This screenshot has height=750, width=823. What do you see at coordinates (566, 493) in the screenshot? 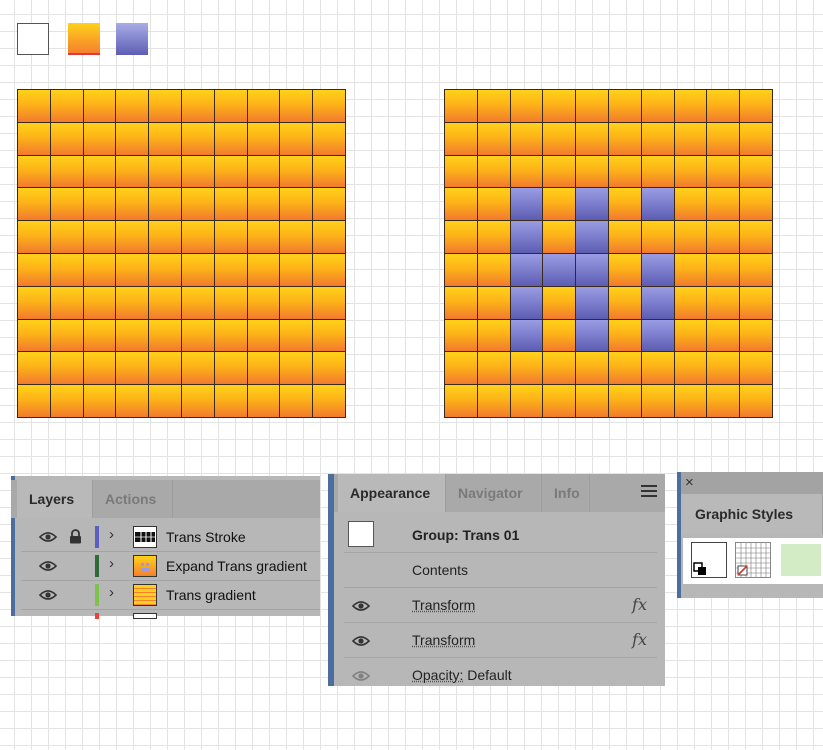
I see `tab-info: Info` at bounding box center [566, 493].